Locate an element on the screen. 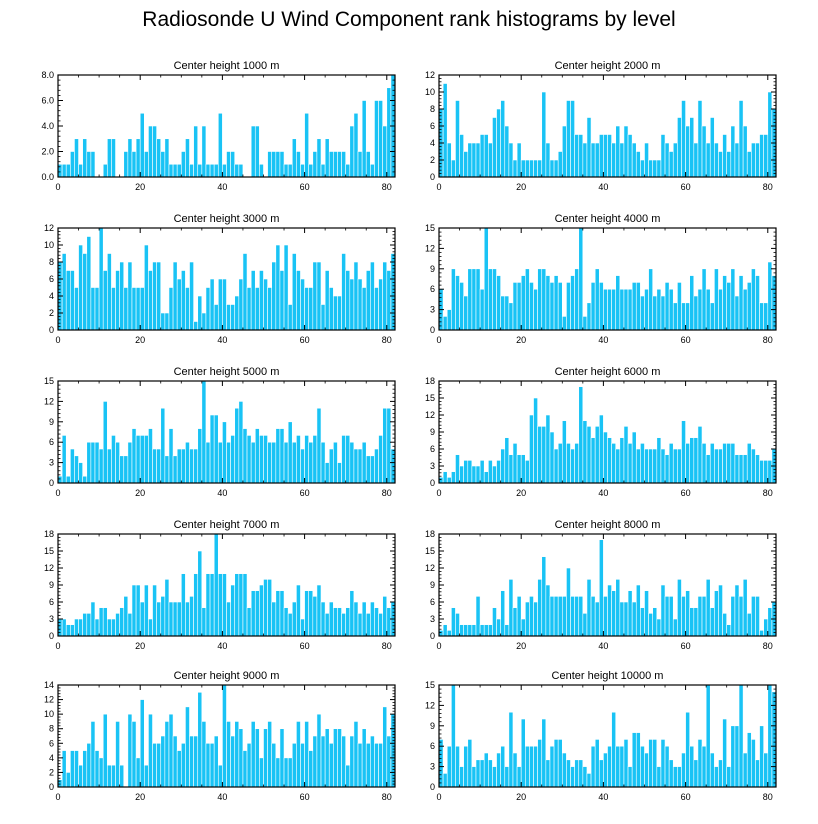  y-tick-label: 9 is located at coordinates (432, 726).